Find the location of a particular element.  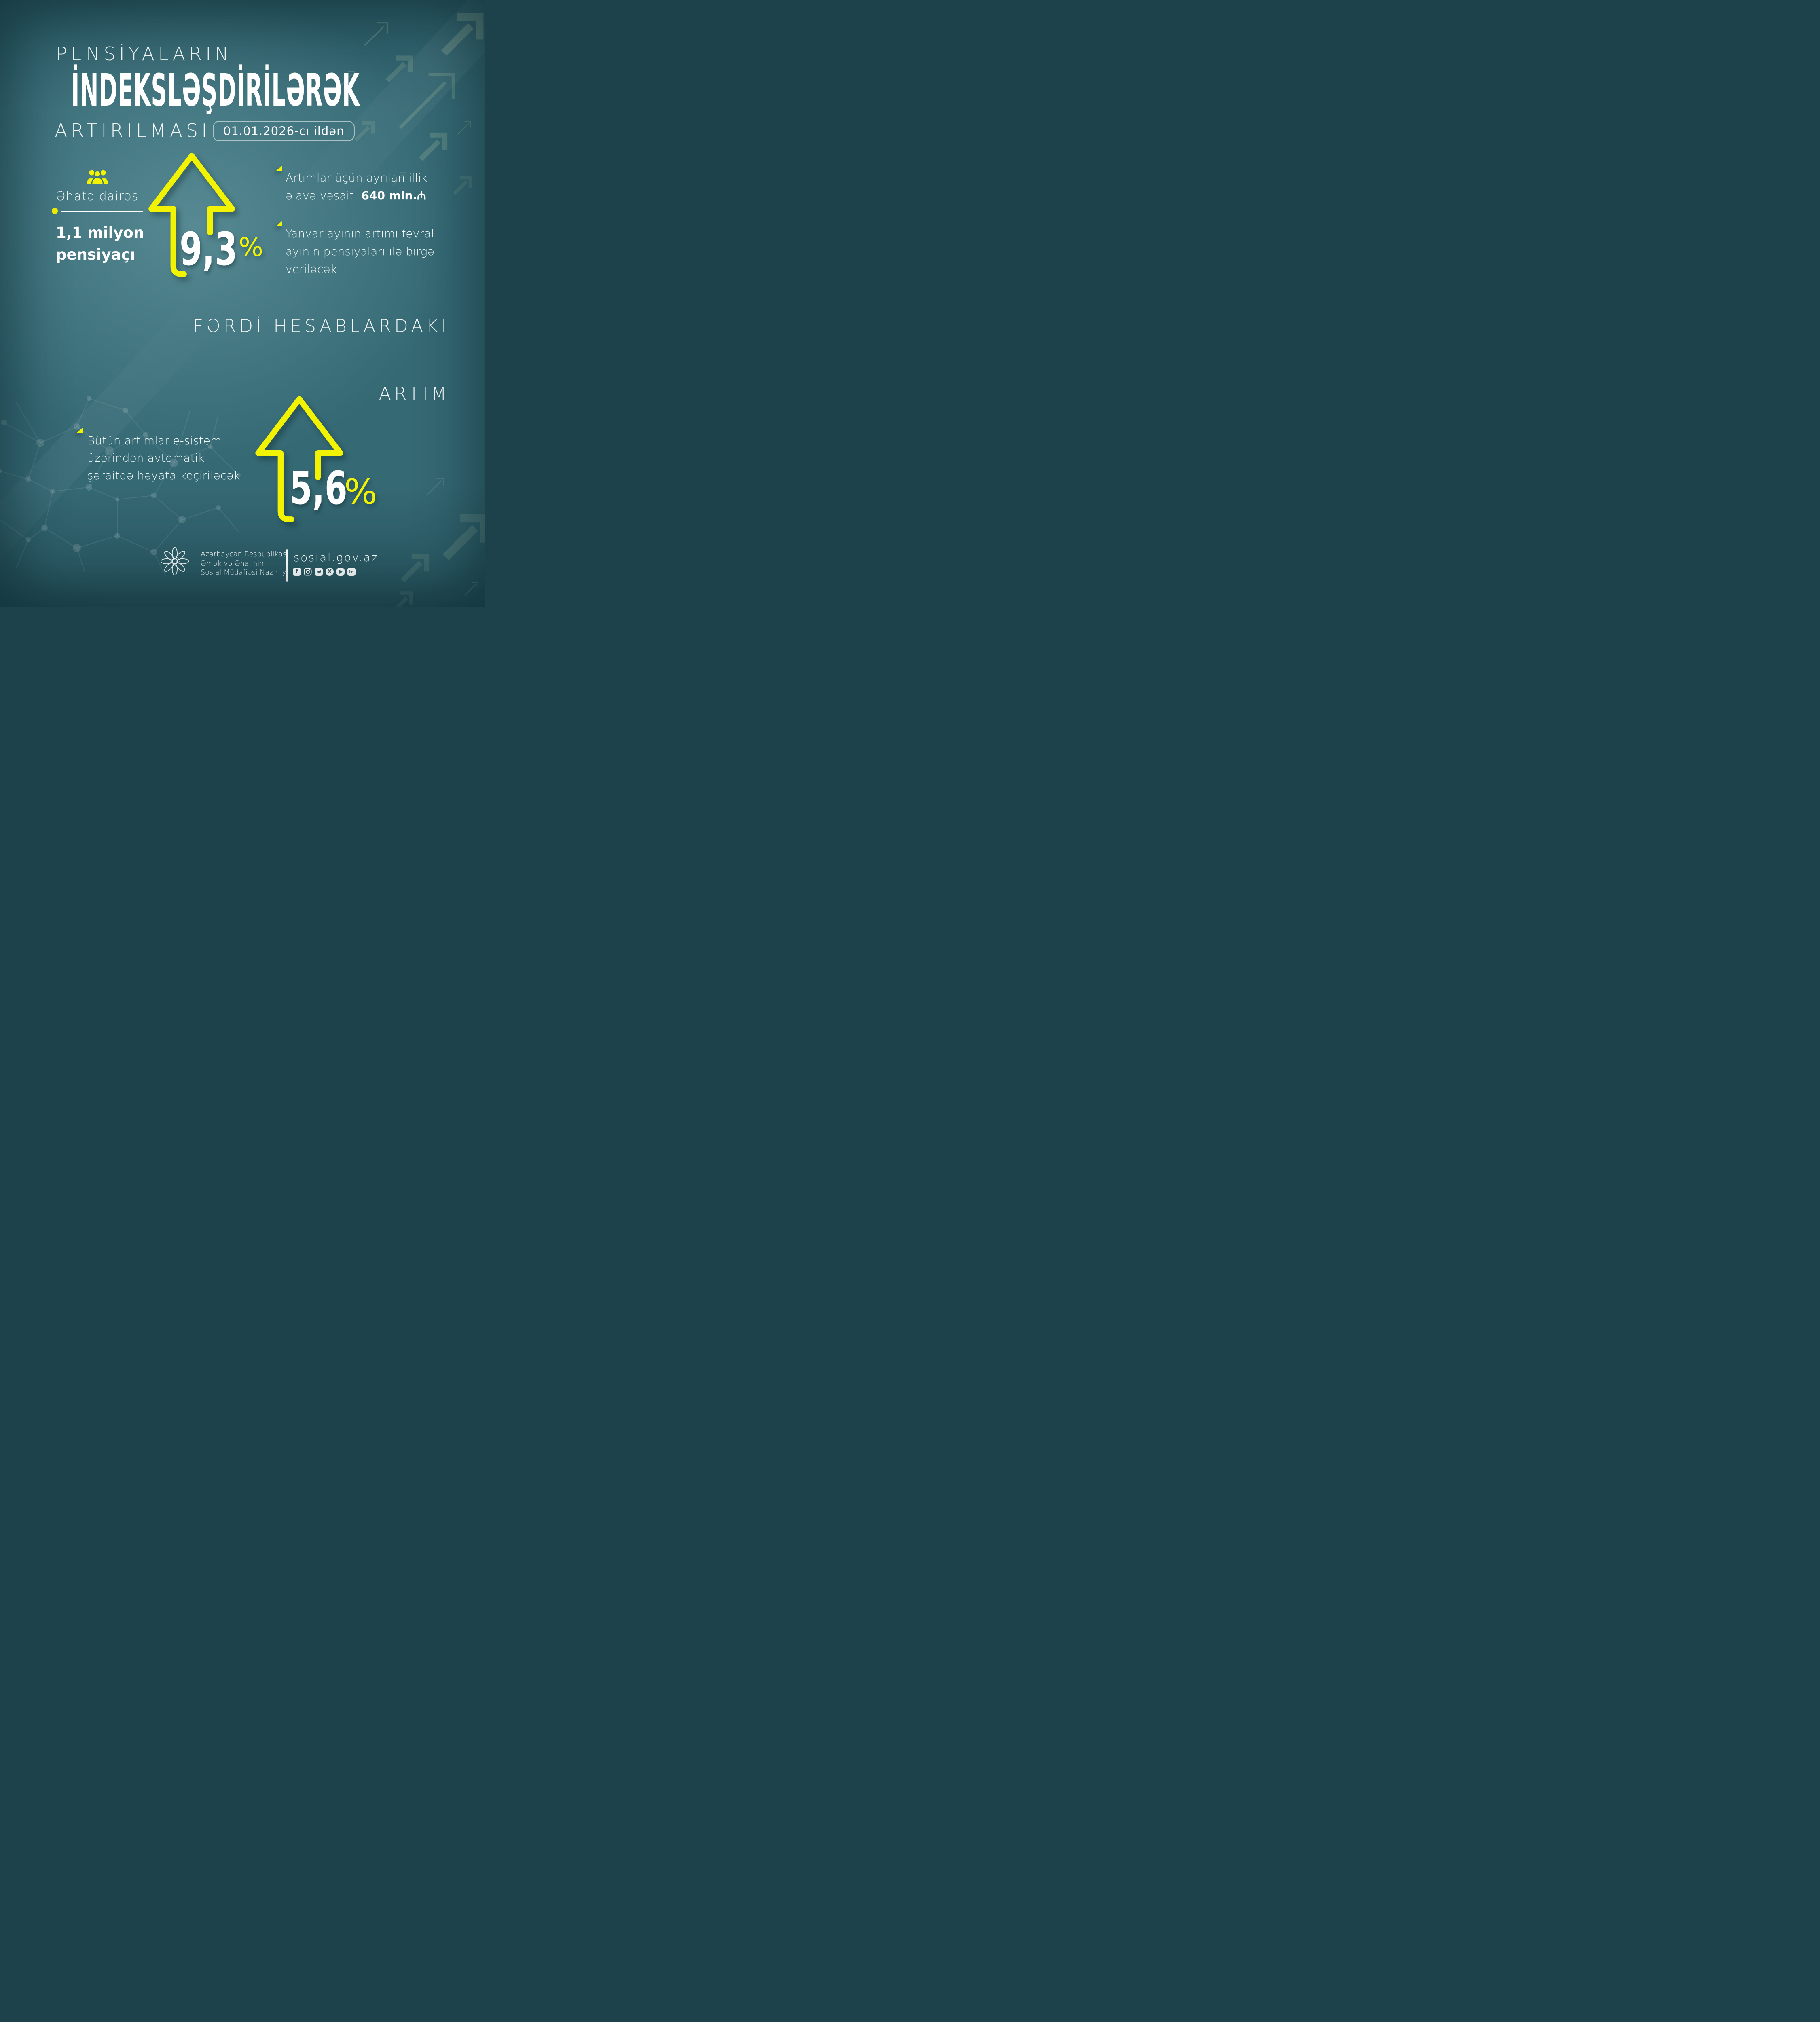

instagram-icon is located at coordinates (308, 572).